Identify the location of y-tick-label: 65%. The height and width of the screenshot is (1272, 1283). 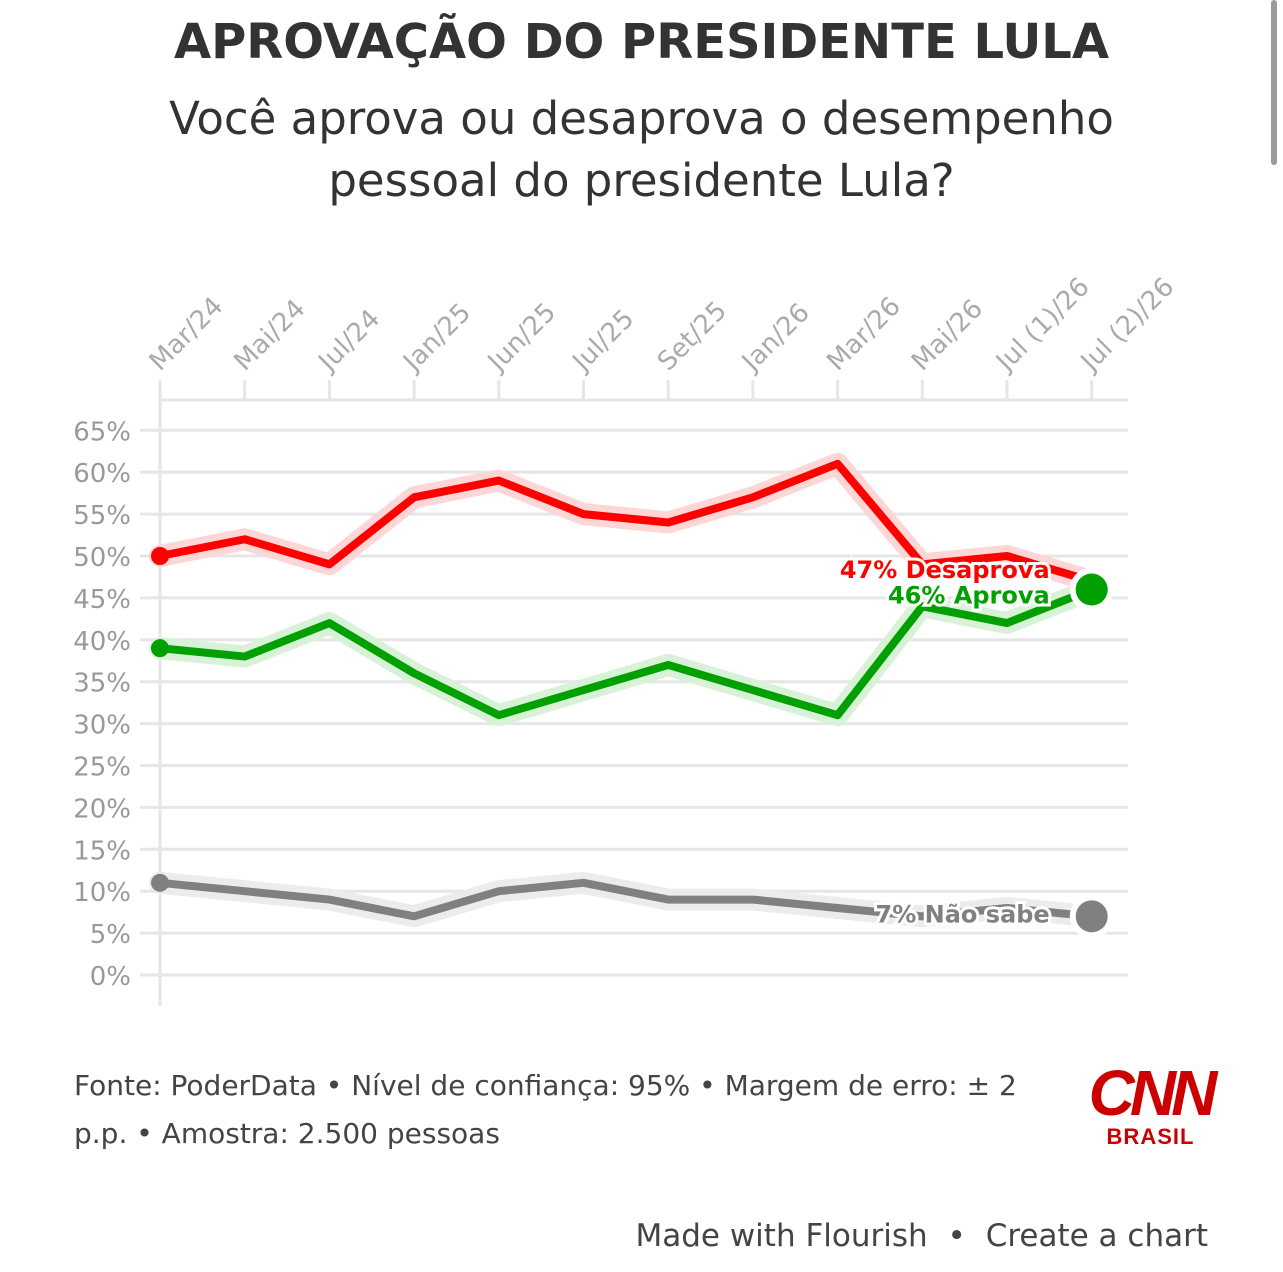
(102, 432).